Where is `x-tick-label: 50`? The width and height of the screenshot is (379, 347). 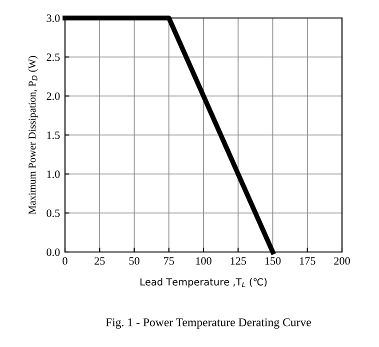
x-tick-label: 50 is located at coordinates (134, 261).